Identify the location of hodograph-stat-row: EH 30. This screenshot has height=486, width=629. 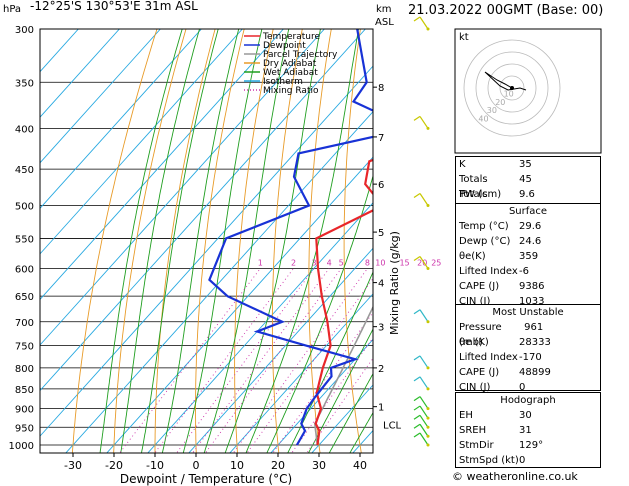
(528, 415).